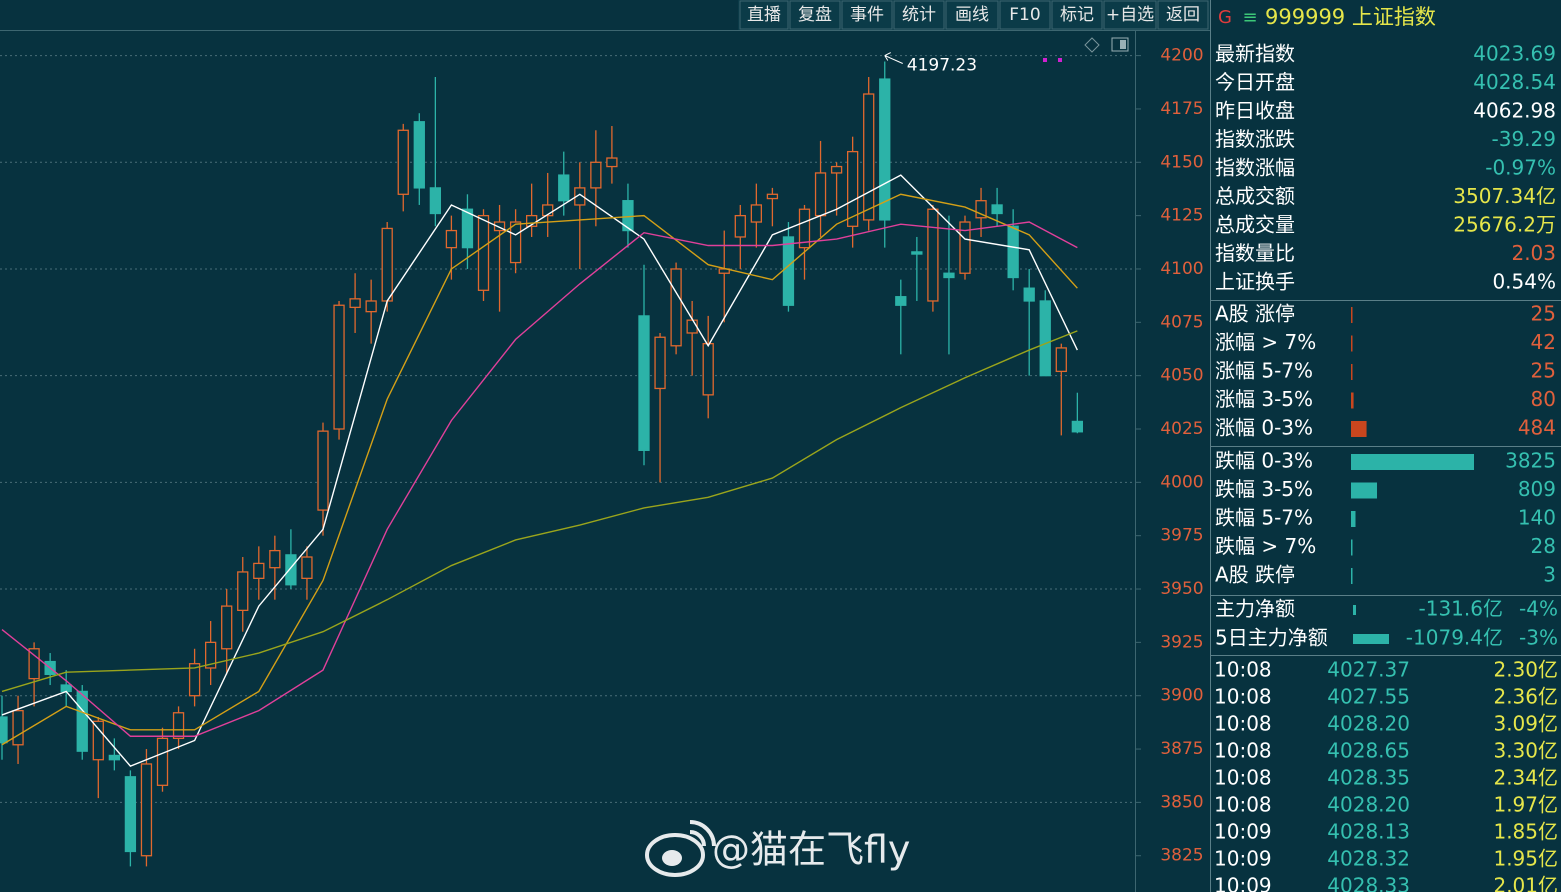 The width and height of the screenshot is (1561, 892). I want to click on flow-amount: -131.6亿, so click(1461, 609).